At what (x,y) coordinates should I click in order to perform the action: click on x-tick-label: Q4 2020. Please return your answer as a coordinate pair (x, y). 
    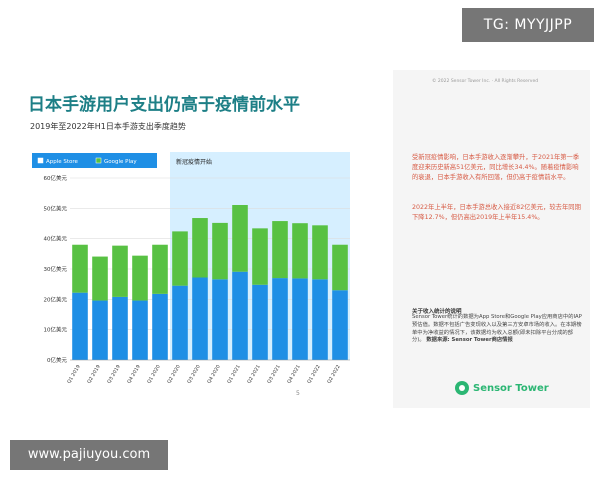
    Looking at the image, I should click on (213, 374).